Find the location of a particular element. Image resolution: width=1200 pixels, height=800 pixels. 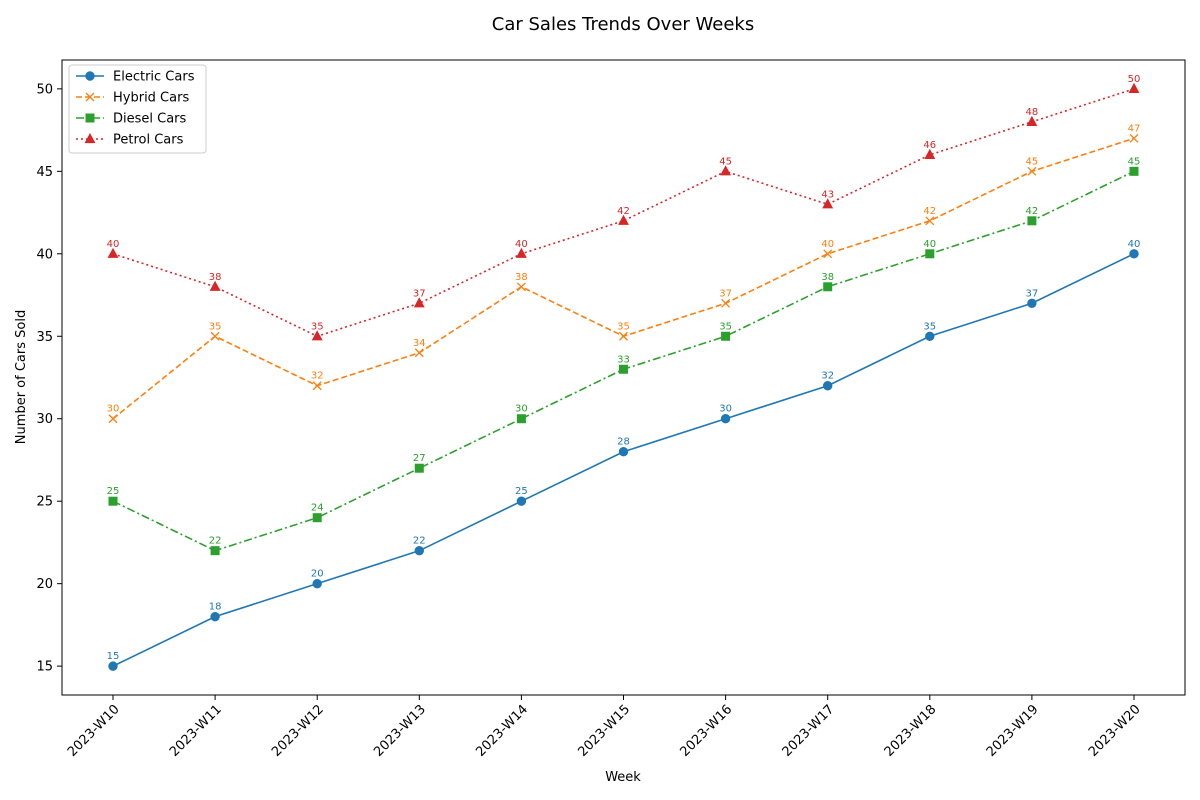

x-tick-label: 2023-W13 is located at coordinates (400, 731).